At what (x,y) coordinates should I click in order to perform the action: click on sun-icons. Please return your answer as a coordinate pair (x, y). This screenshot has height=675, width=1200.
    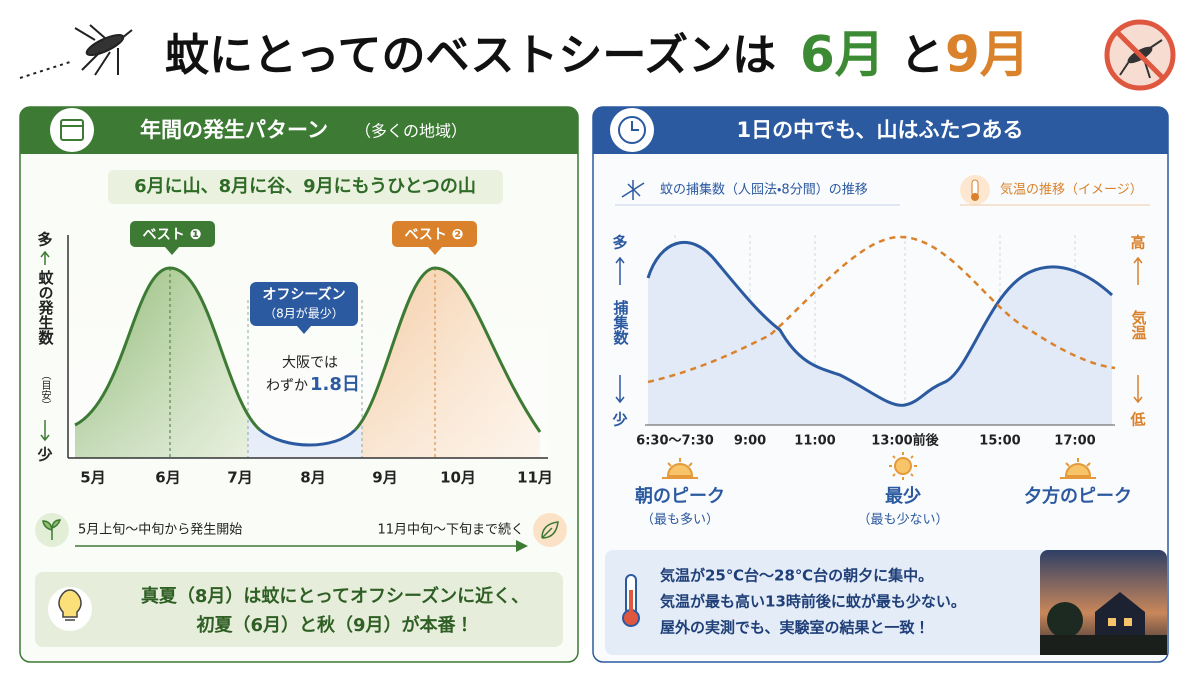
    Looking at the image, I should click on (879, 466).